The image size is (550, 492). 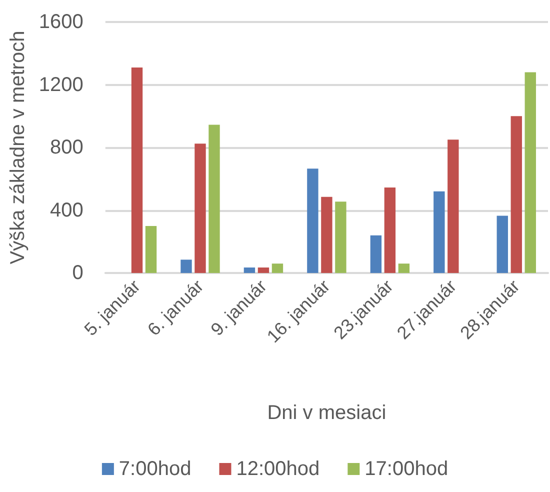 I want to click on y-tick-label: 0, so click(x=78, y=273).